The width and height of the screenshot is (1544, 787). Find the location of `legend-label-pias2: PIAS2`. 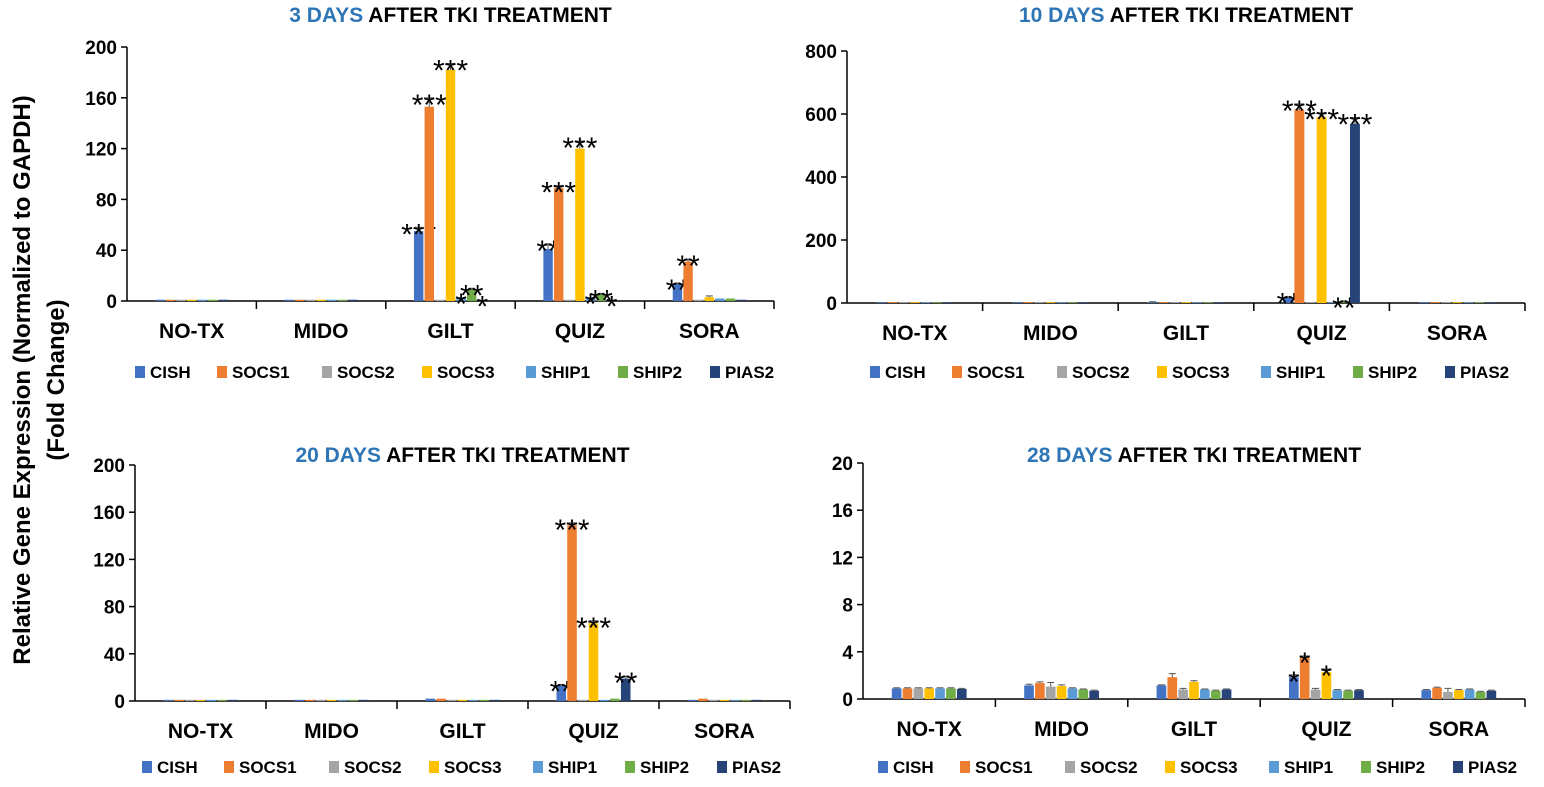

legend-label-pias2: PIAS2 is located at coordinates (1484, 372).